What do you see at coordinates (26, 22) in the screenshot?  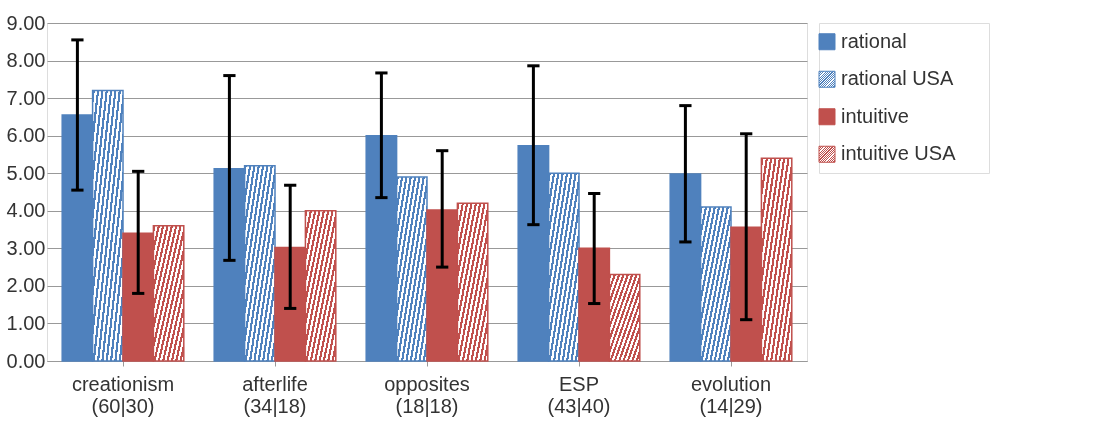 I see `y-tick-label: 9.00` at bounding box center [26, 22].